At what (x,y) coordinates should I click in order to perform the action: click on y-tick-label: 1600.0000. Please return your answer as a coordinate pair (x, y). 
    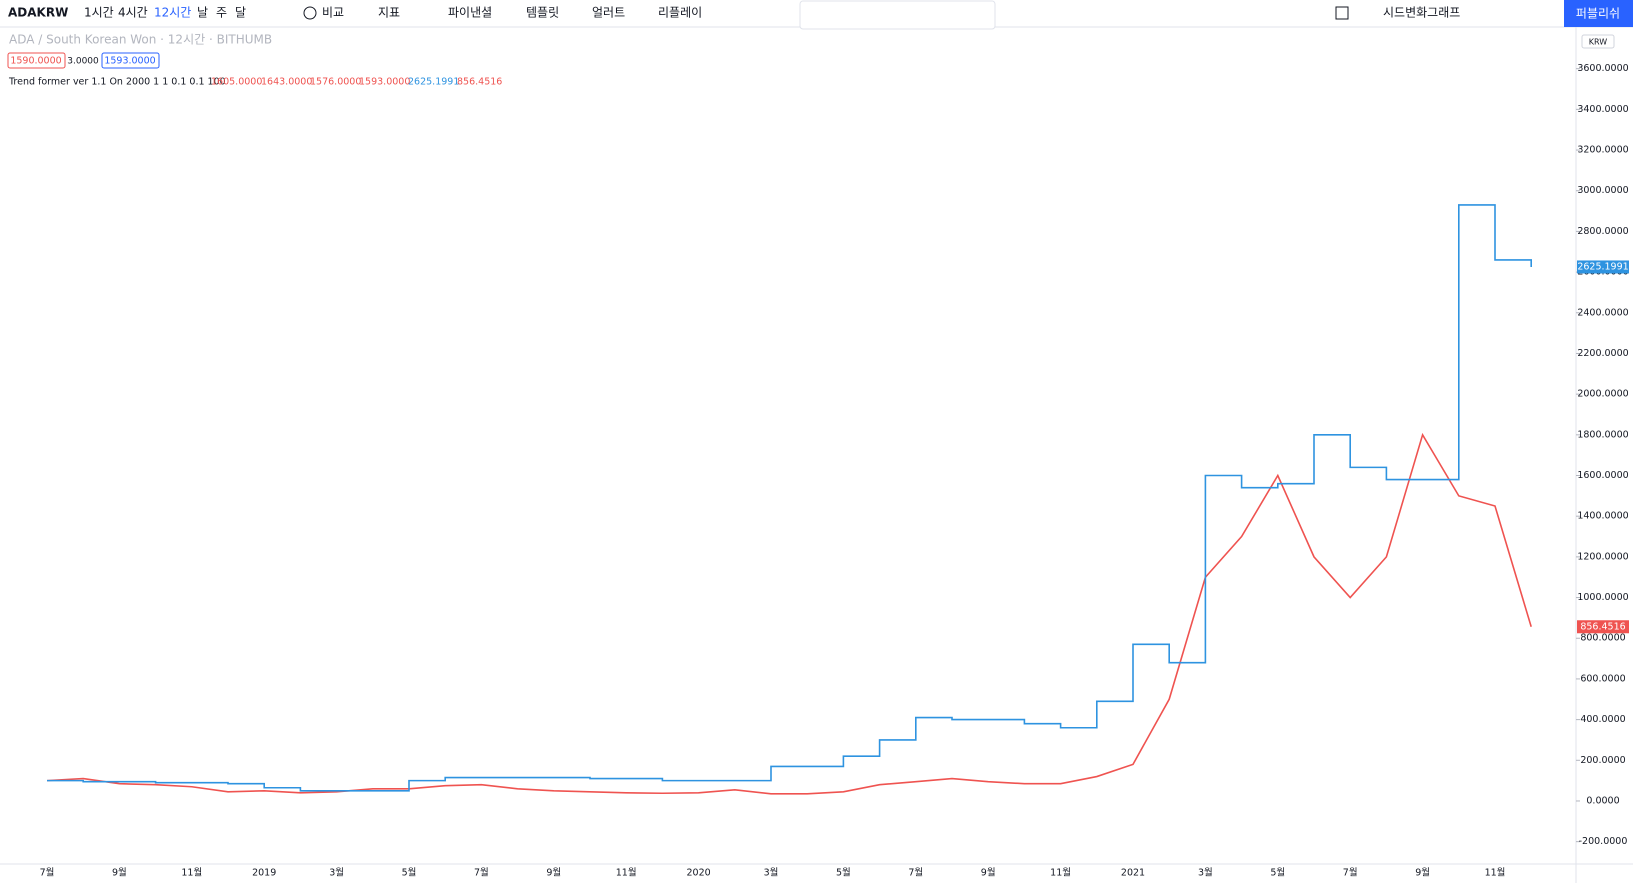
    Looking at the image, I should click on (1602, 475).